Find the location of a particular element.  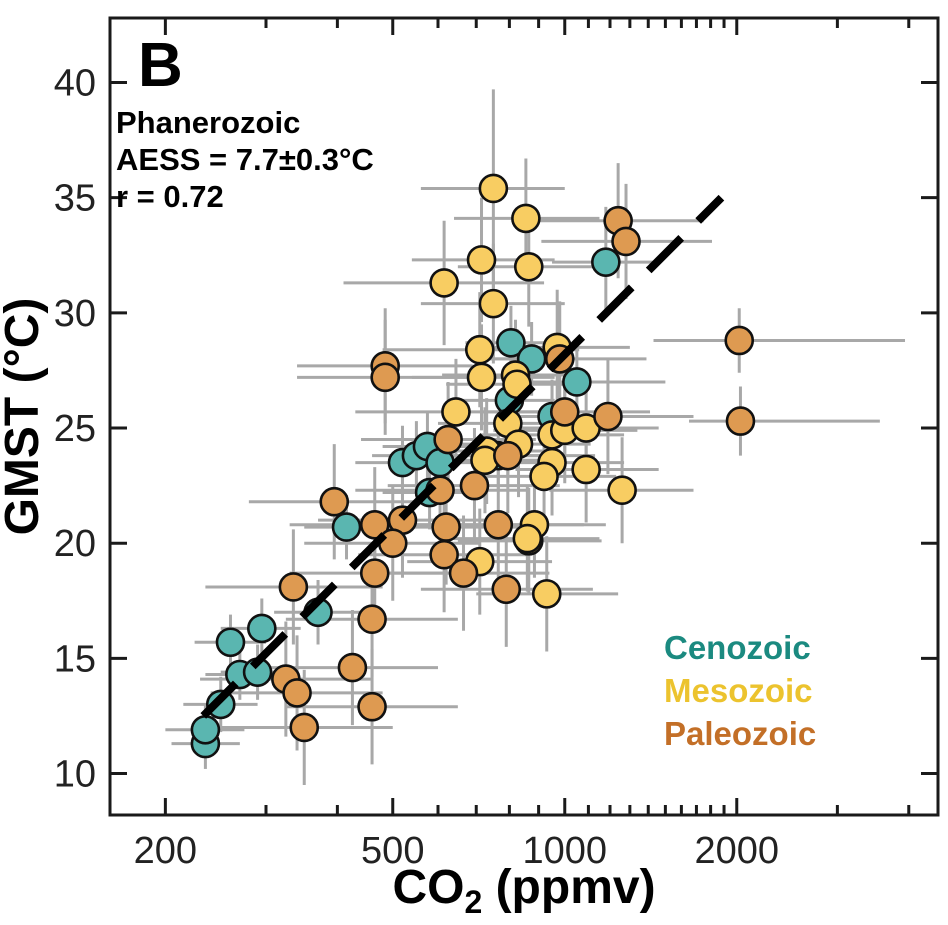

y-tick-label: 20 is located at coordinates (75, 544).